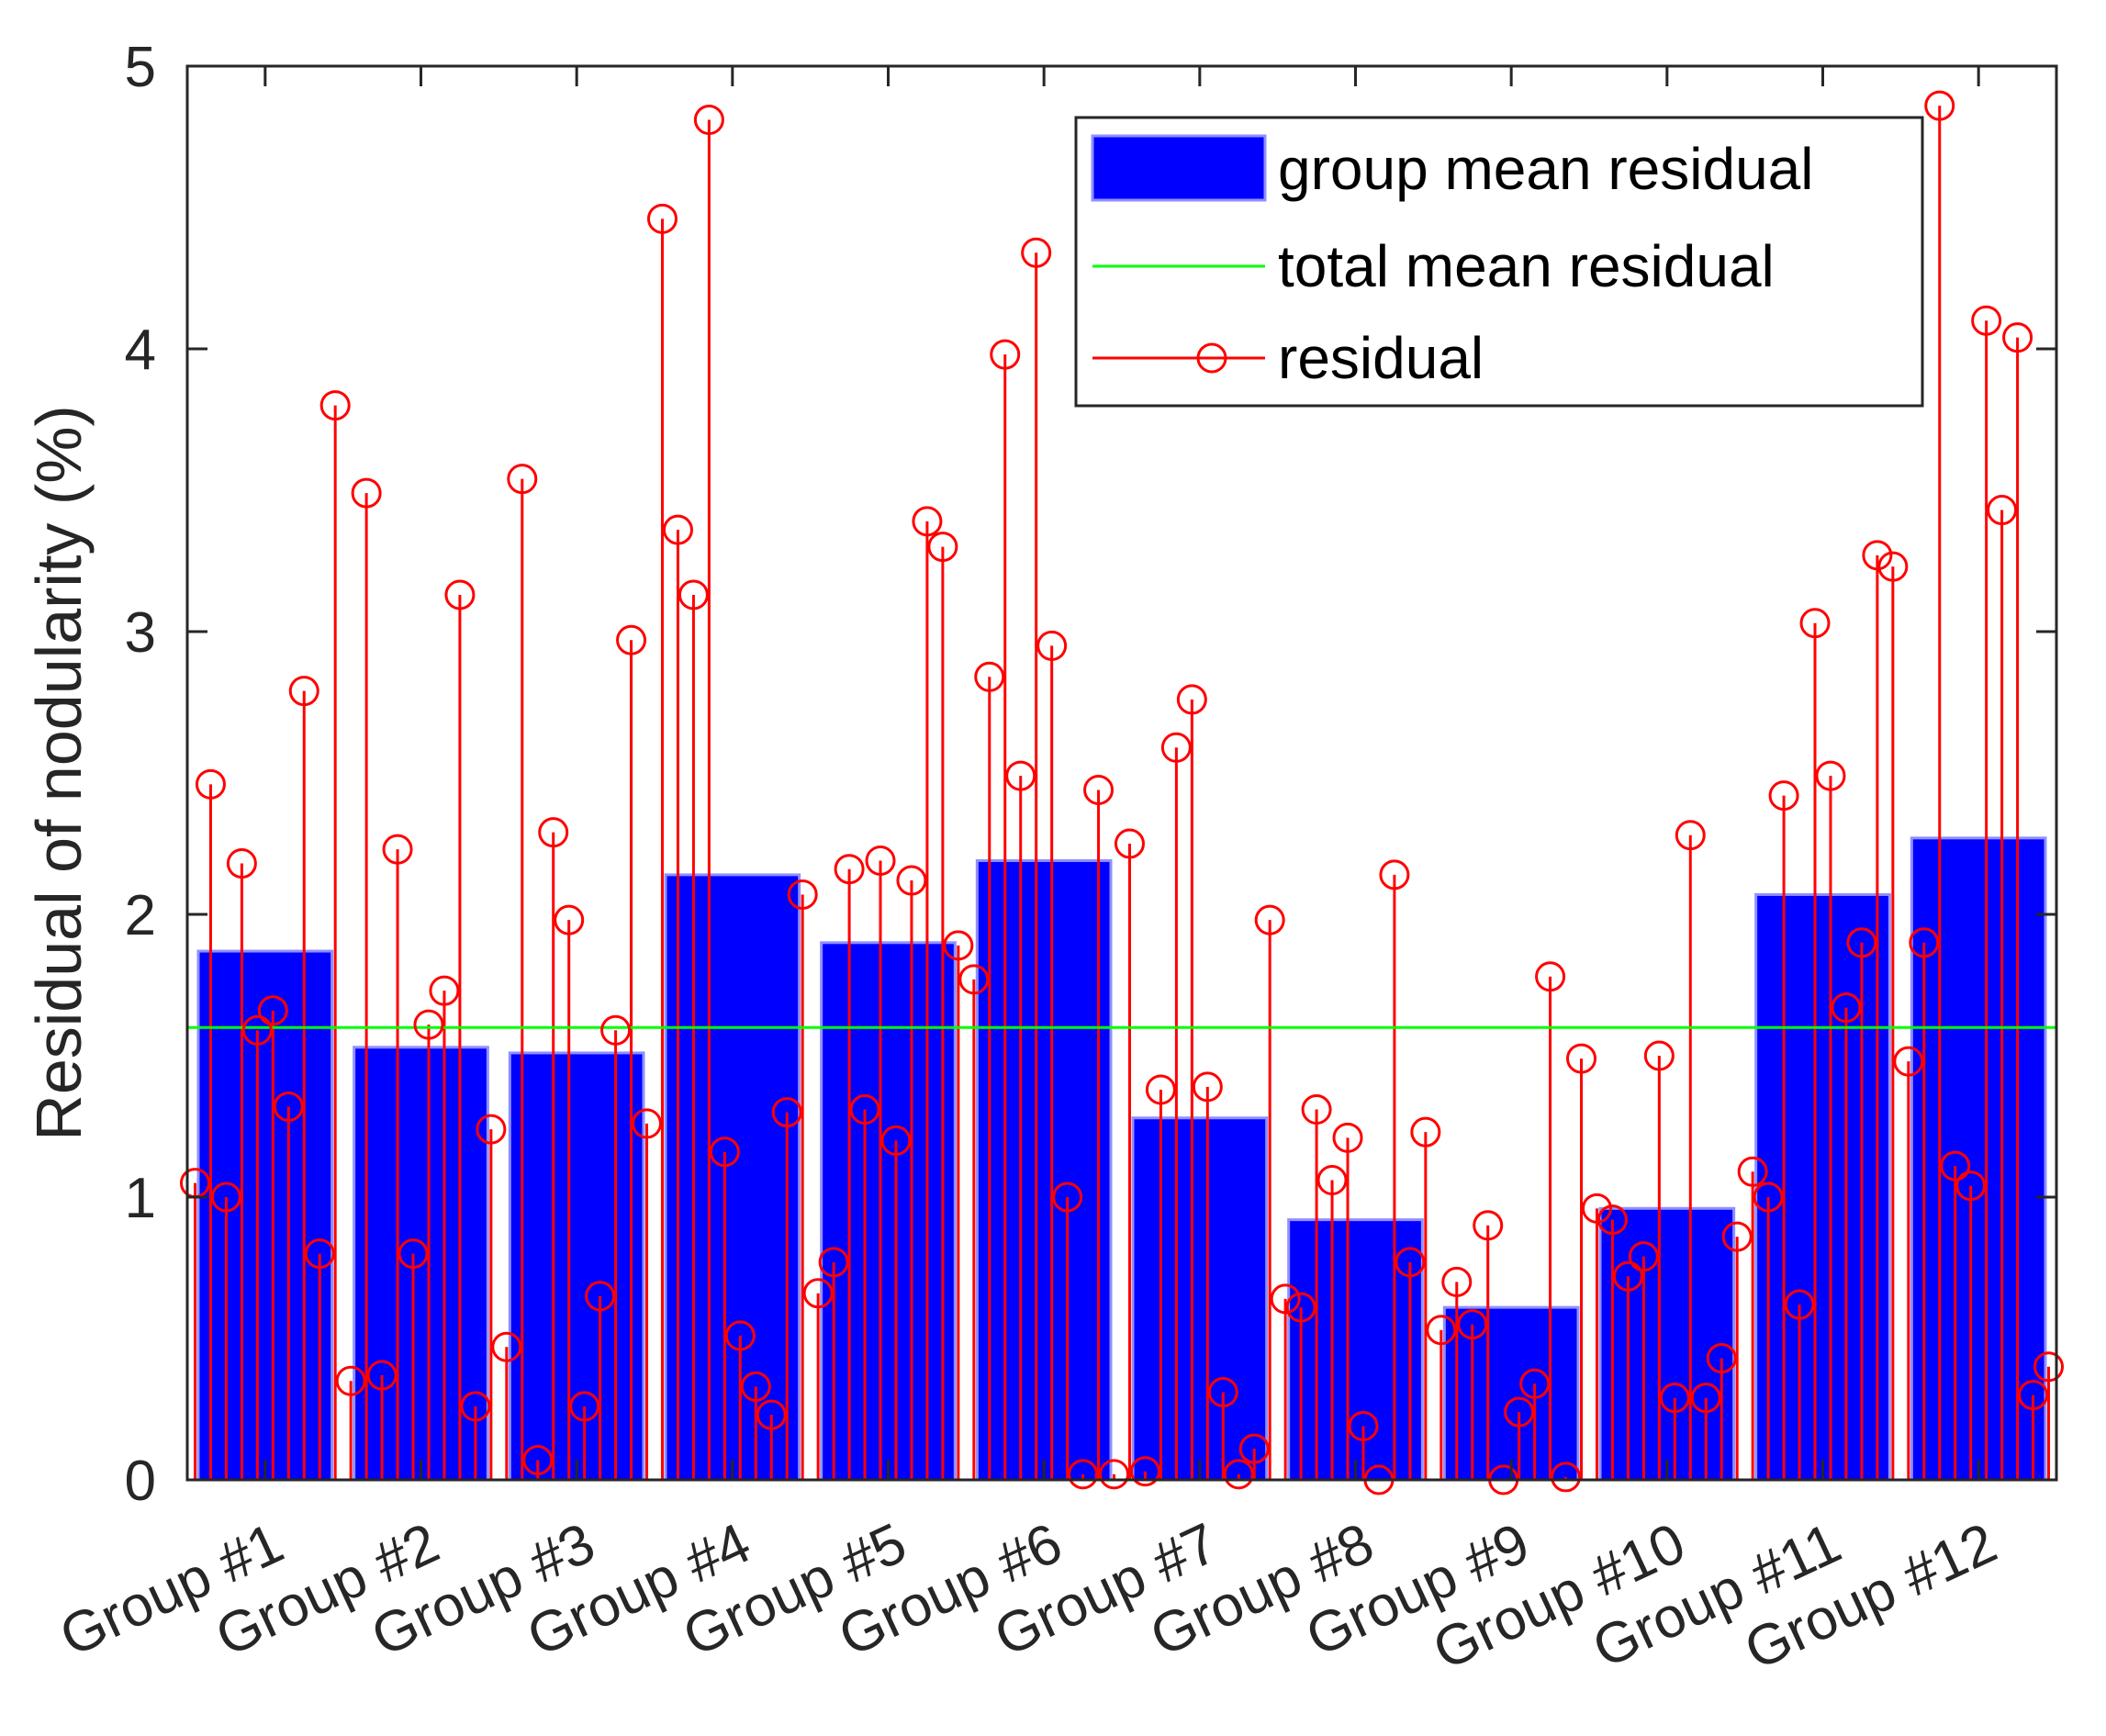 Image resolution: width=2106 pixels, height=1736 pixels. Describe the element at coordinates (1545, 169) in the screenshot. I see `legend-label-group-mean: group mean residual` at that location.